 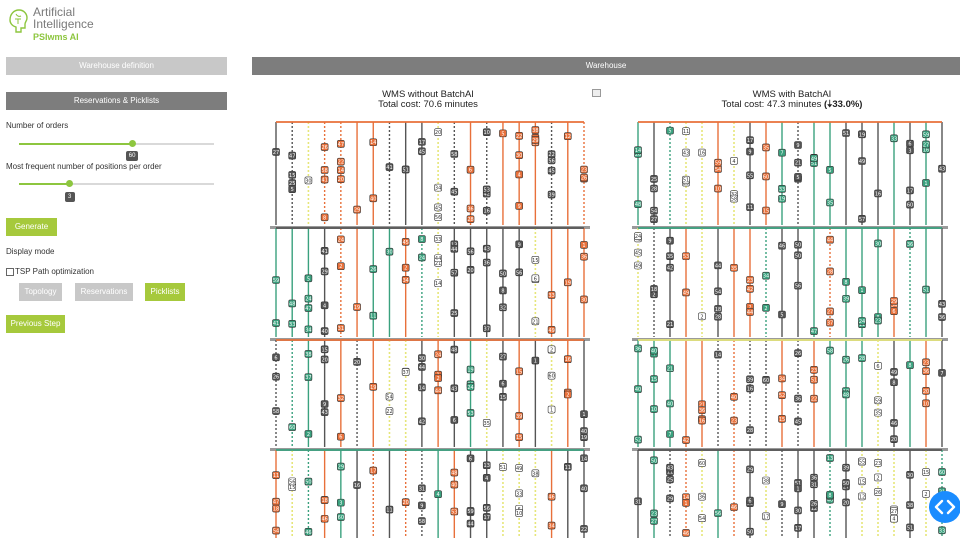 I want to click on panel-right-cost-value: 47.3, so click(x=776, y=104).